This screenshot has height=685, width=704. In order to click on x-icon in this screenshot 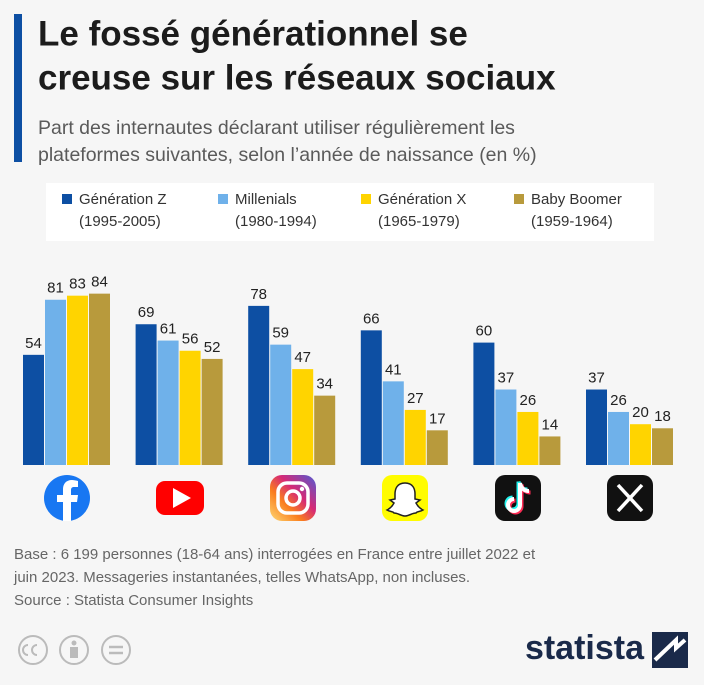, I will do `click(630, 498)`.